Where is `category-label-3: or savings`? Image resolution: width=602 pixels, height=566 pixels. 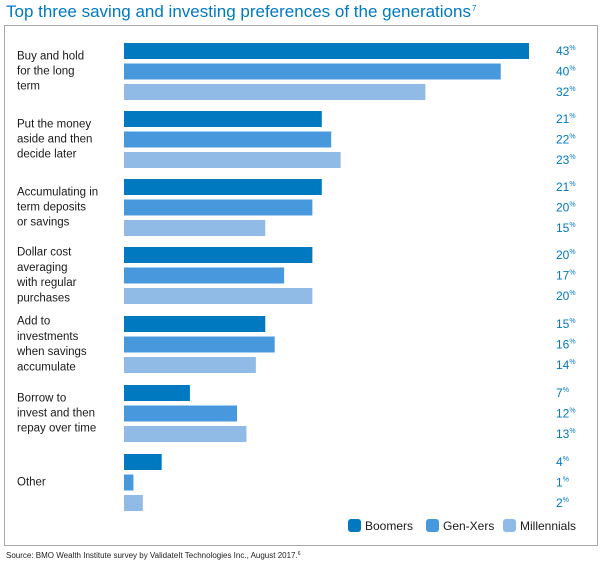 category-label-3: or savings is located at coordinates (43, 223).